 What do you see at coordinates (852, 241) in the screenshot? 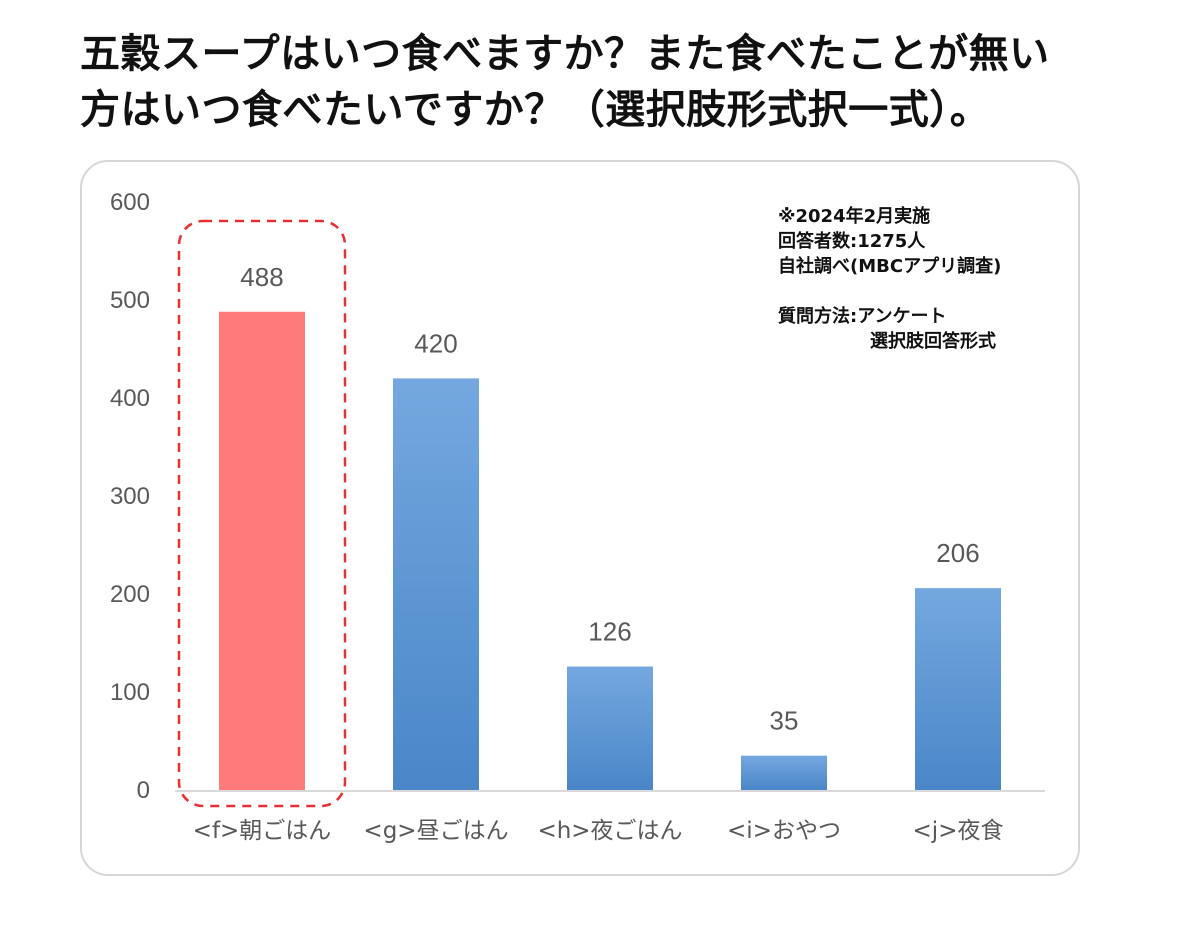
I see `note-line-respondents: 回答者数:1275人` at bounding box center [852, 241].